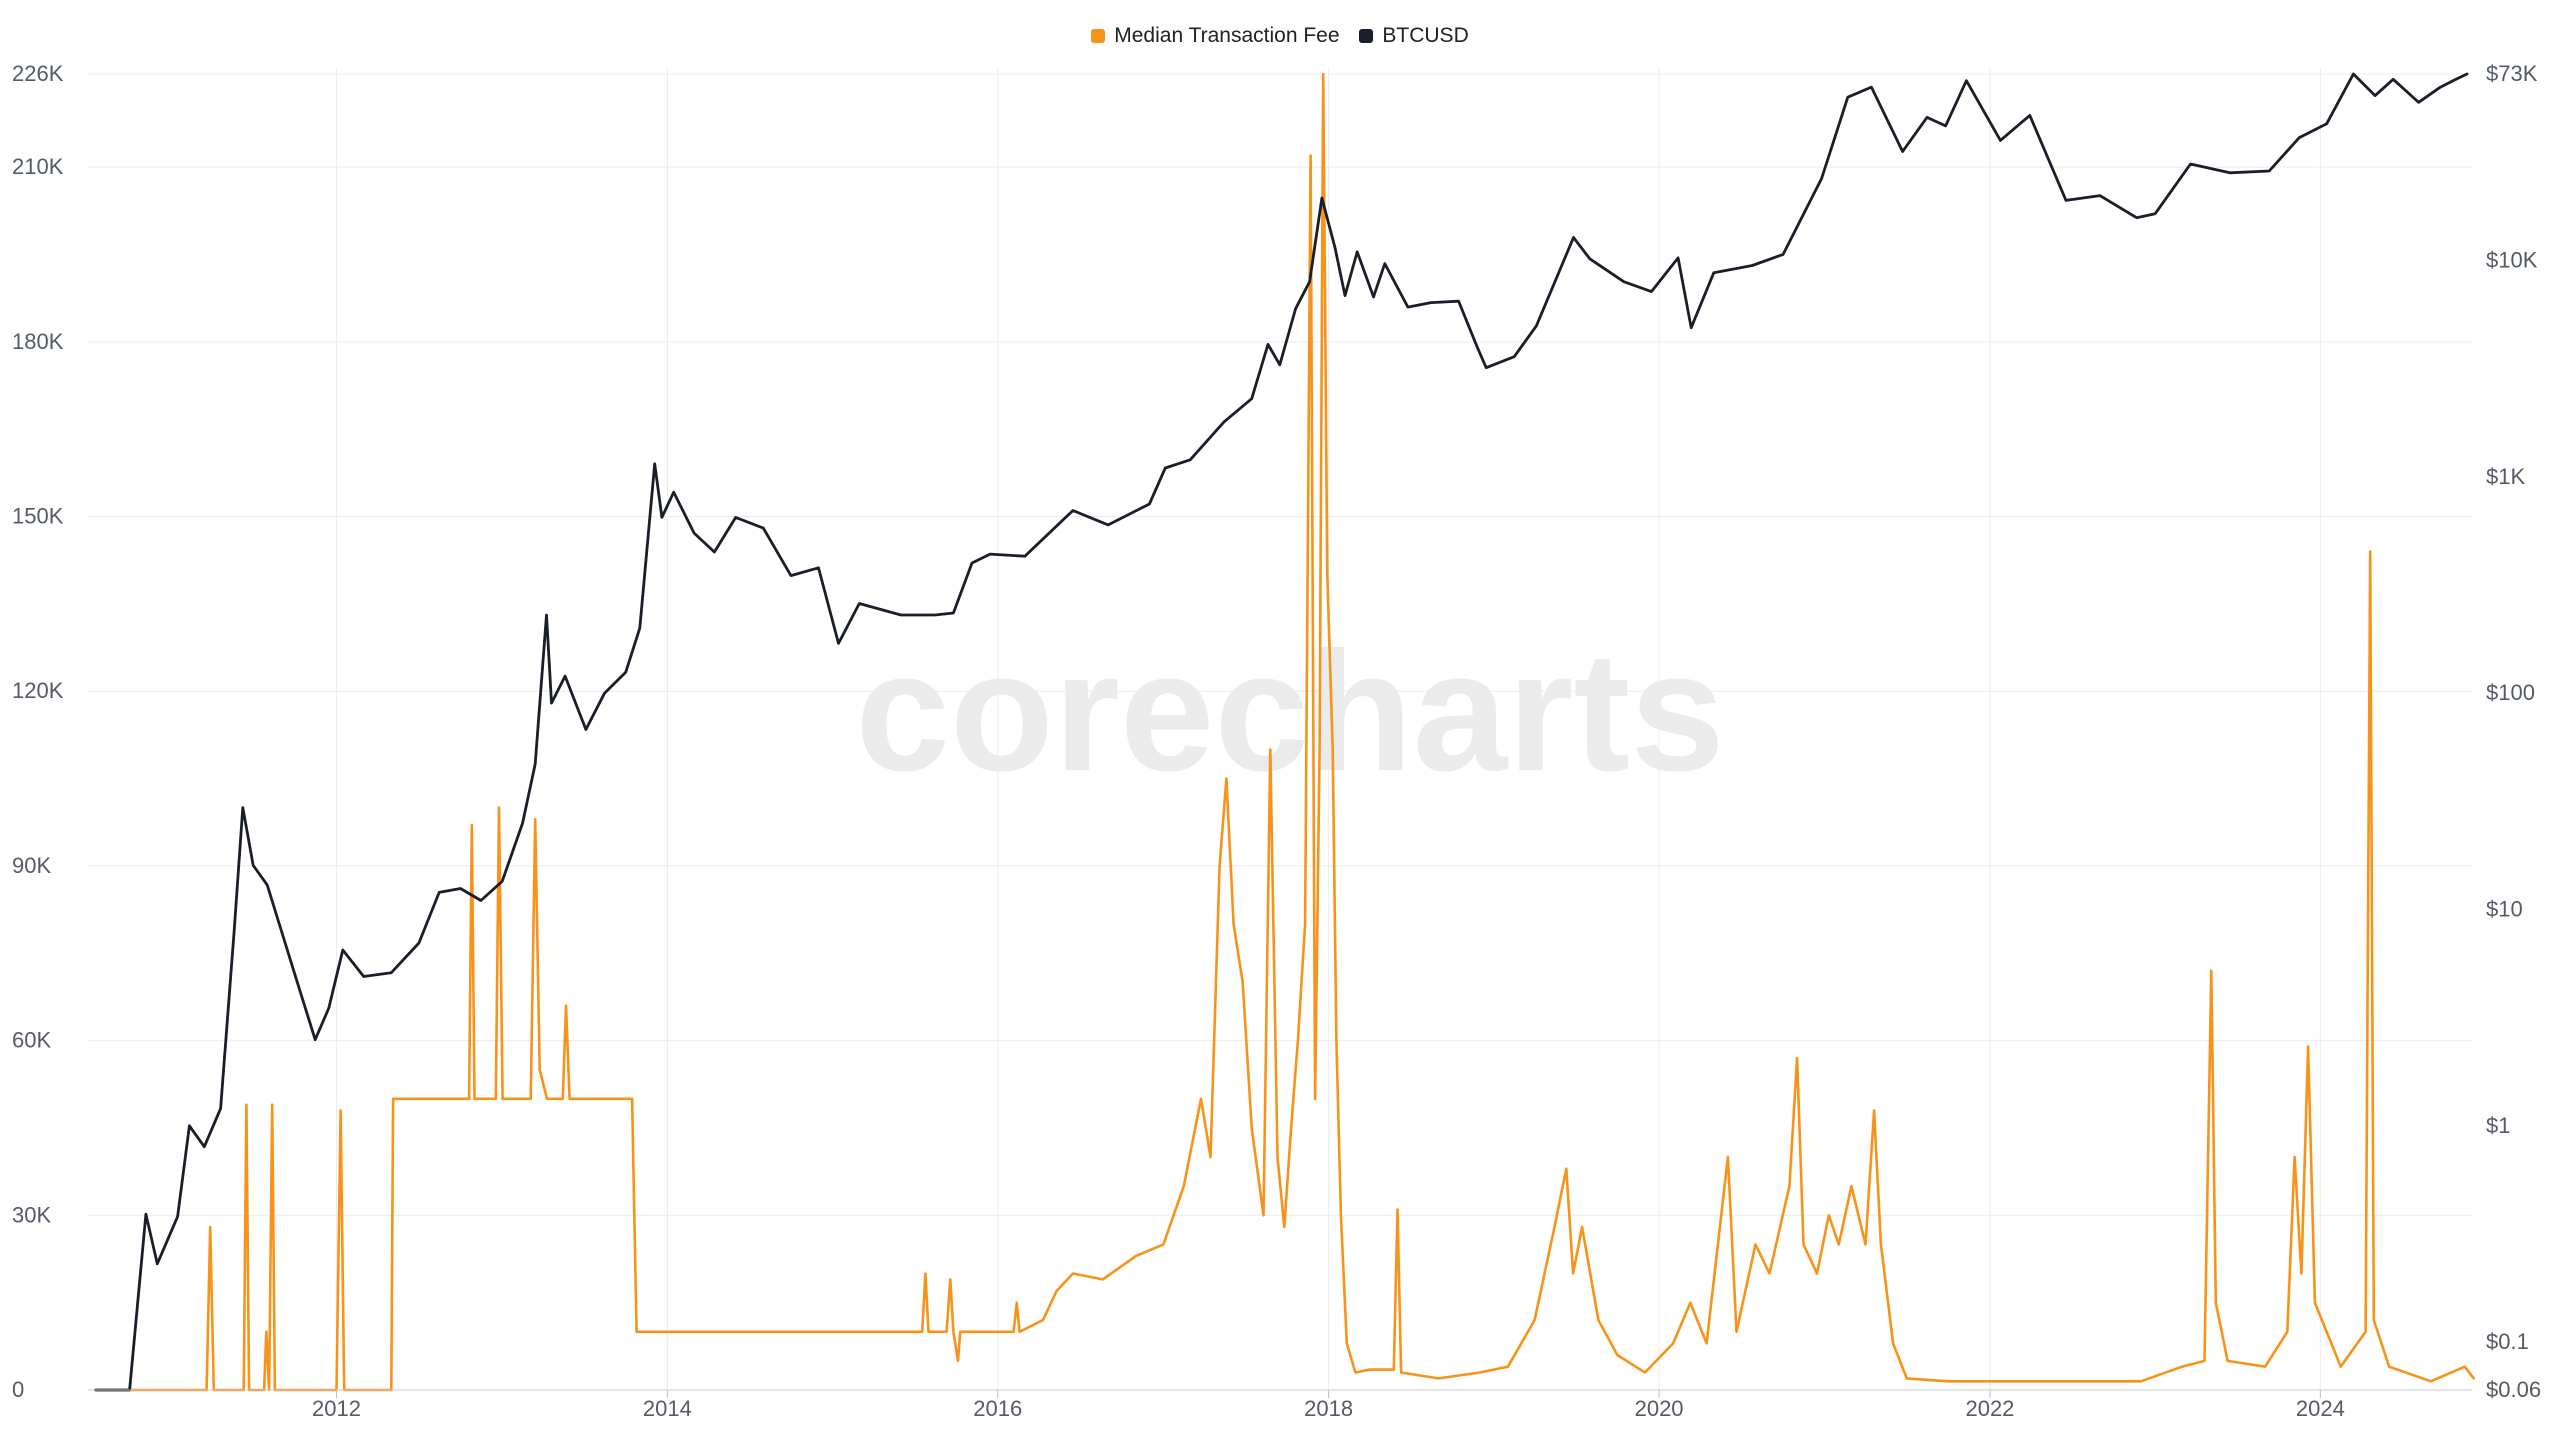 The height and width of the screenshot is (1440, 2560). Describe the element at coordinates (336, 1408) in the screenshot. I see `x-tick-label: 2012` at that location.